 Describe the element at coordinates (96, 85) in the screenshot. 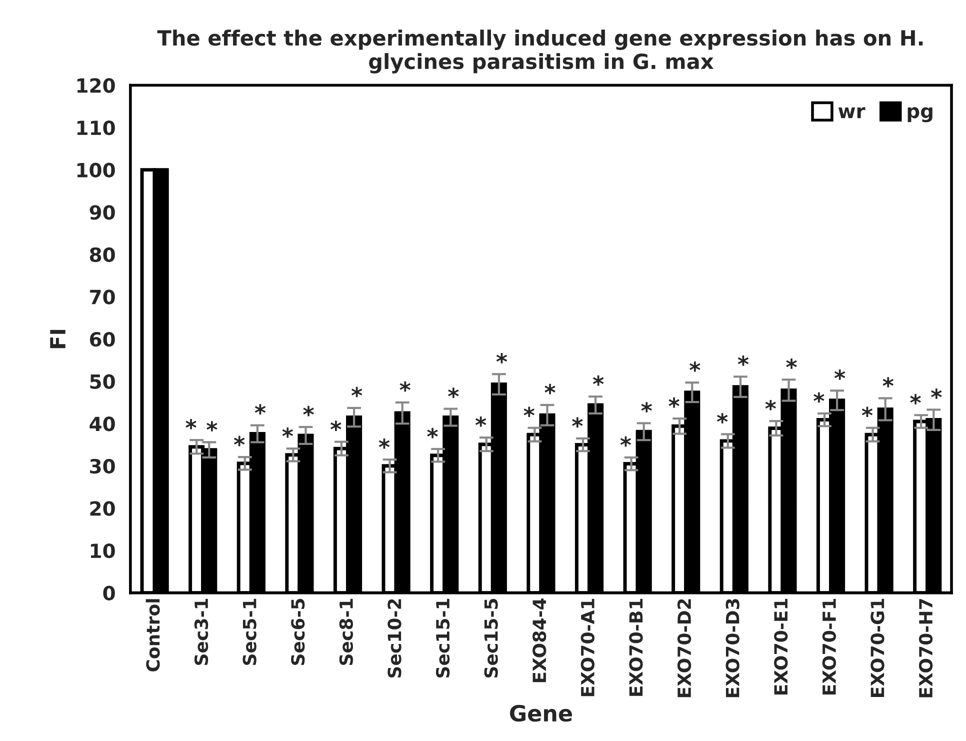

I see `y-tick-label: 120` at that location.